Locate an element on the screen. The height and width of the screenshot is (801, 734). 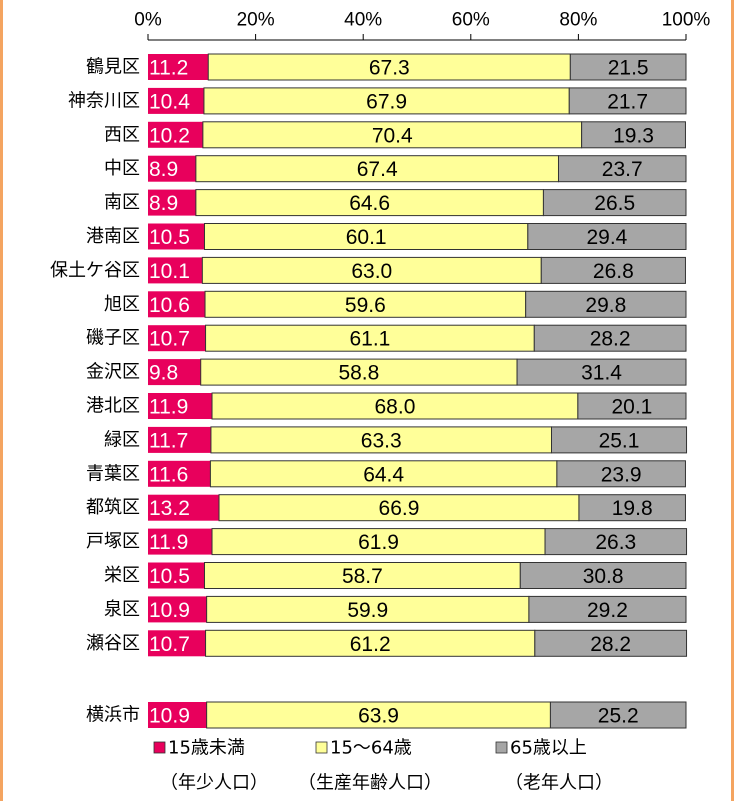
data-label: 59.9 is located at coordinates (367, 610).